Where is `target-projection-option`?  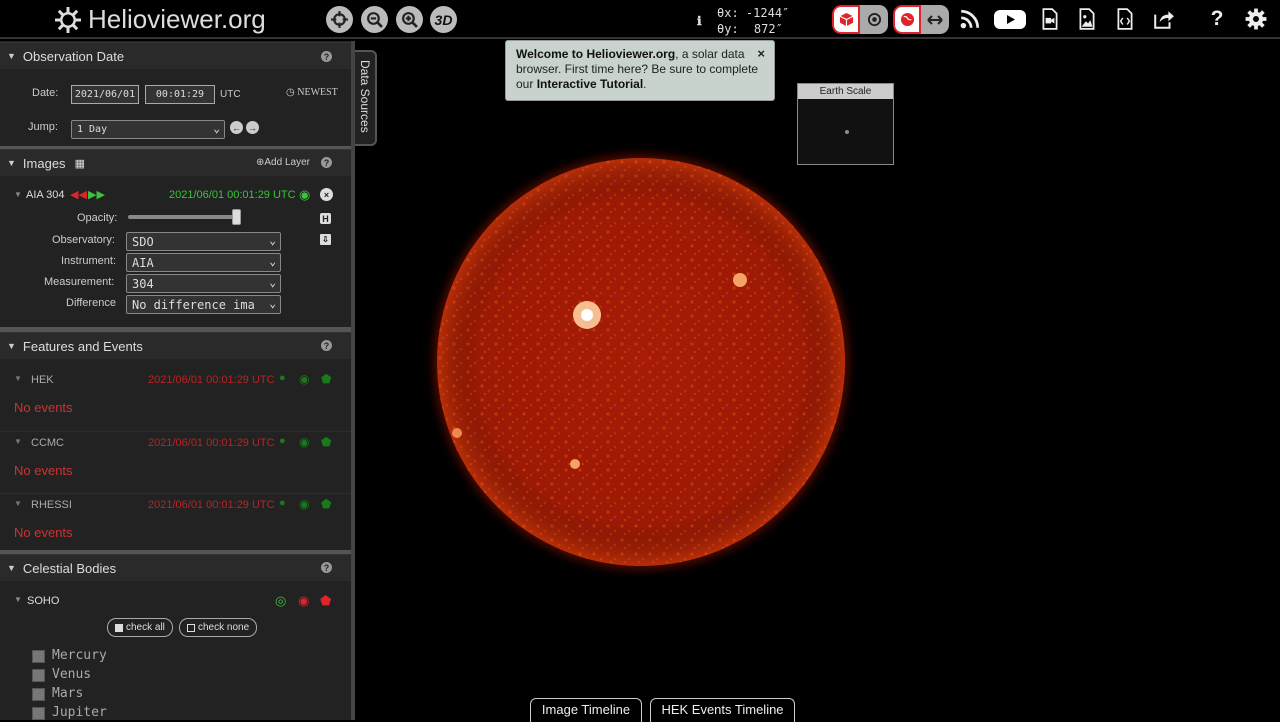
target-projection-option is located at coordinates (874, 19).